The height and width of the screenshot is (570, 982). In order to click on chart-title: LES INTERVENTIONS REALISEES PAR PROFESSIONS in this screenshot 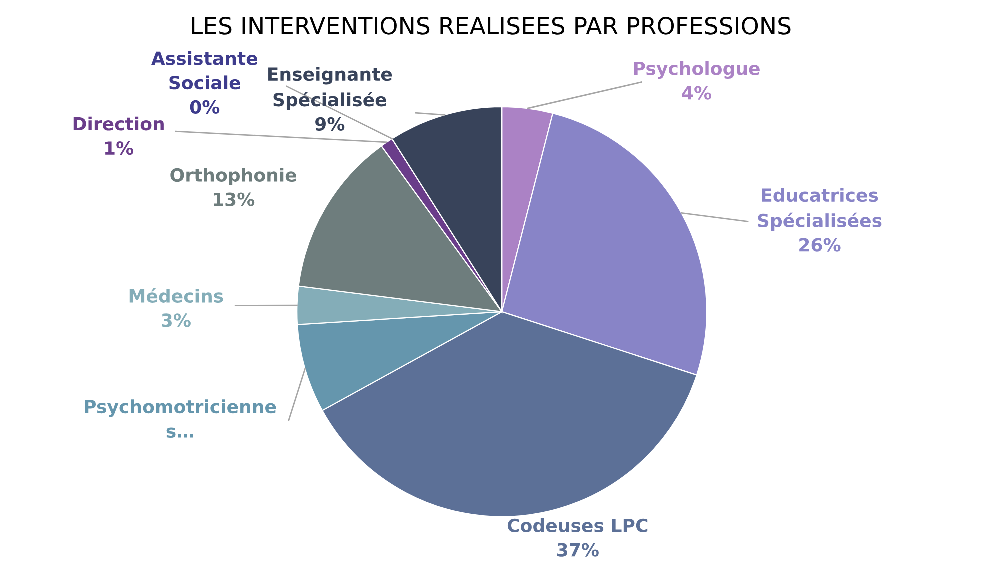, I will do `click(491, 25)`.